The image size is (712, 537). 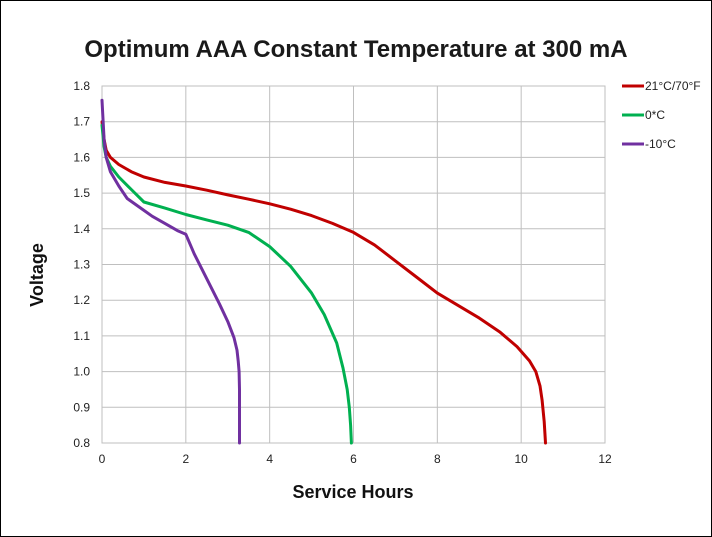 What do you see at coordinates (437, 459) in the screenshot?
I see `x-tick-label: 8` at bounding box center [437, 459].